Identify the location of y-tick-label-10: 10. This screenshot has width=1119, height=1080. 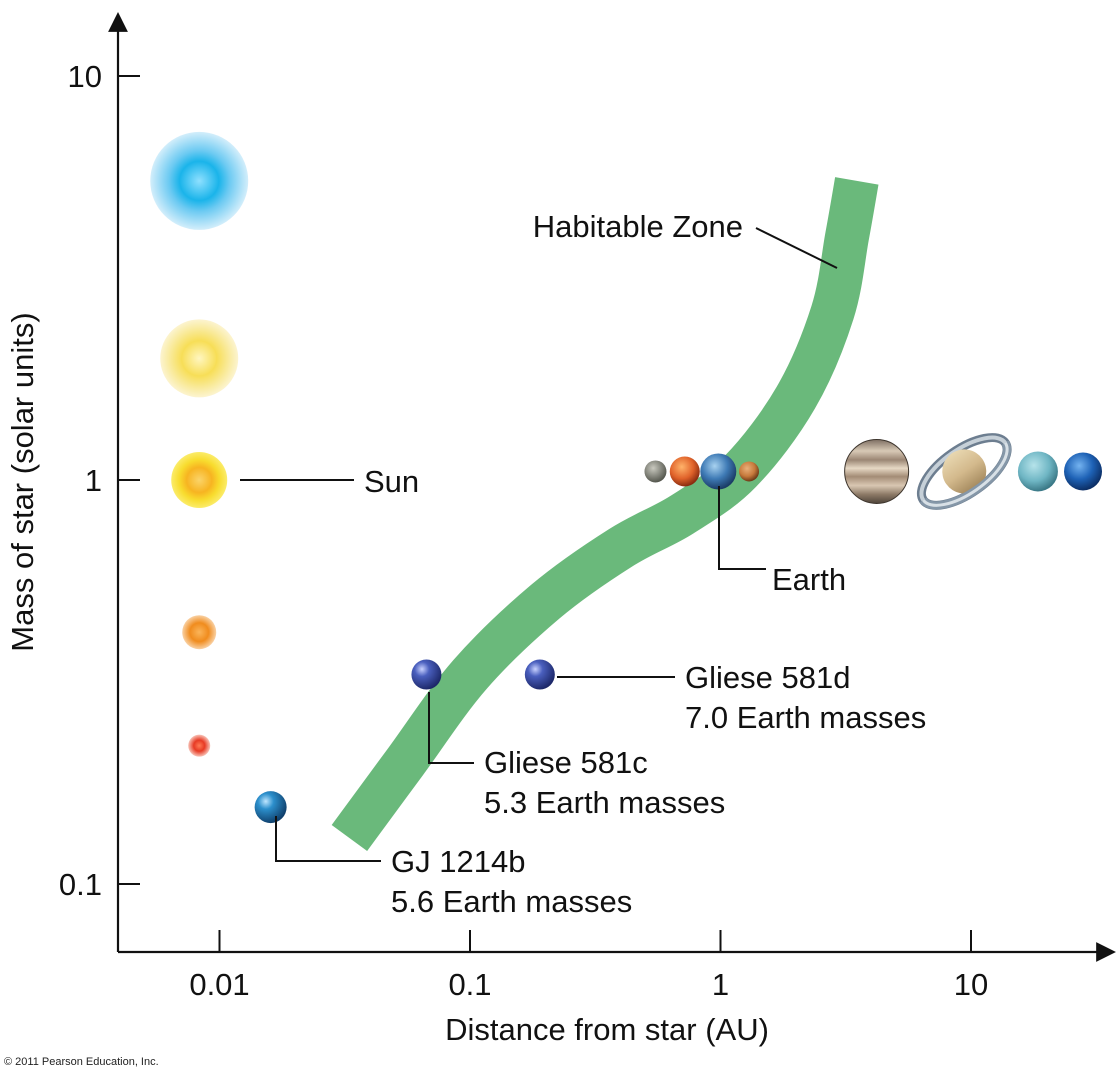
(85, 76).